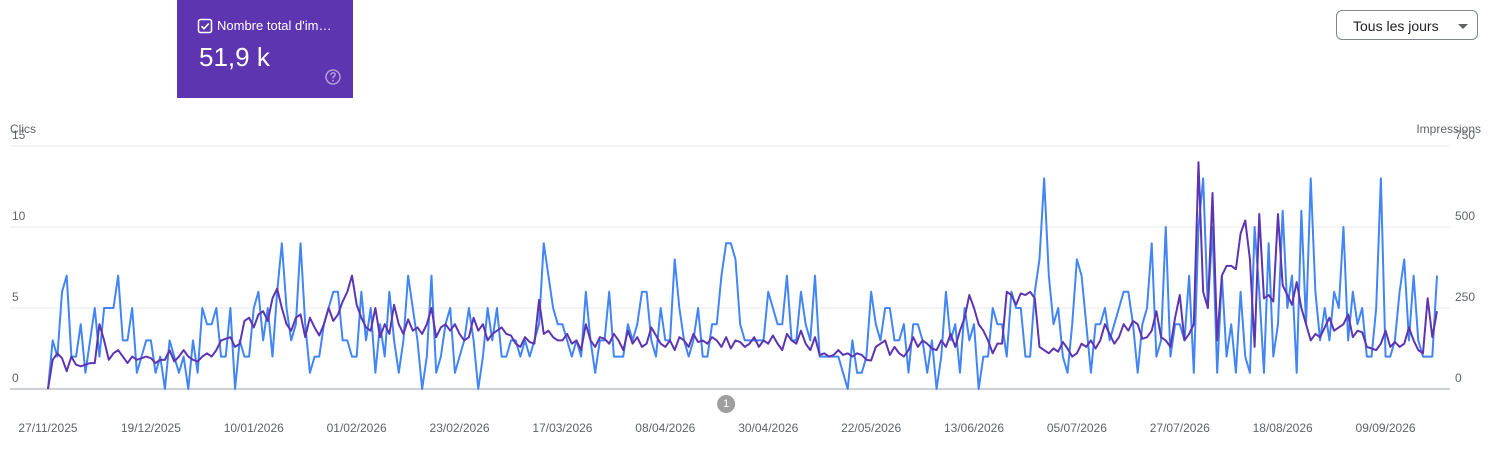 The width and height of the screenshot is (1497, 450). I want to click on y-tick-label: 5, so click(15, 297).